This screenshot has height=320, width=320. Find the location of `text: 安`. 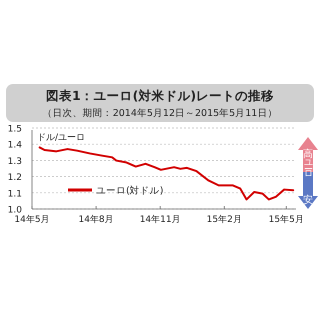

text: 安 is located at coordinates (308, 200).